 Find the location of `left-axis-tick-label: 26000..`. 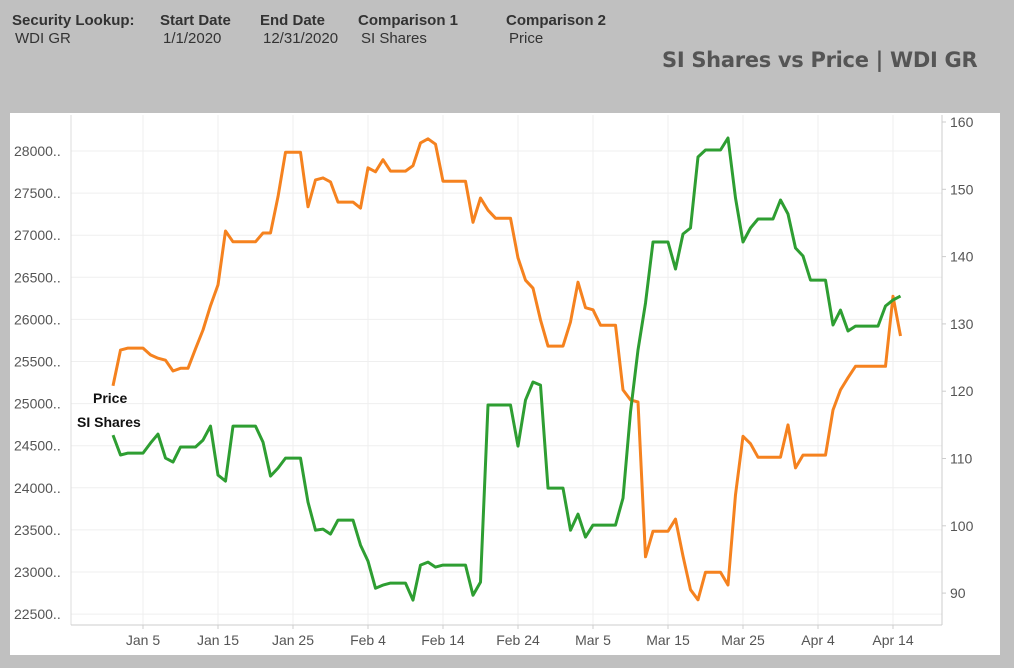

left-axis-tick-label: 26000.. is located at coordinates (37, 319).